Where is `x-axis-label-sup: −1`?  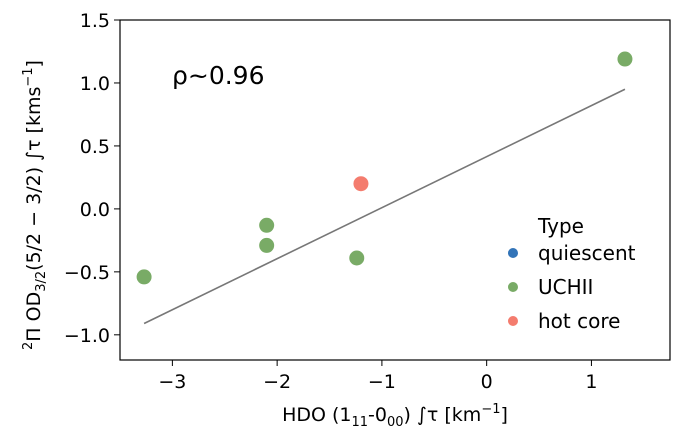 x-axis-label-sup: −1 is located at coordinates (490, 409).